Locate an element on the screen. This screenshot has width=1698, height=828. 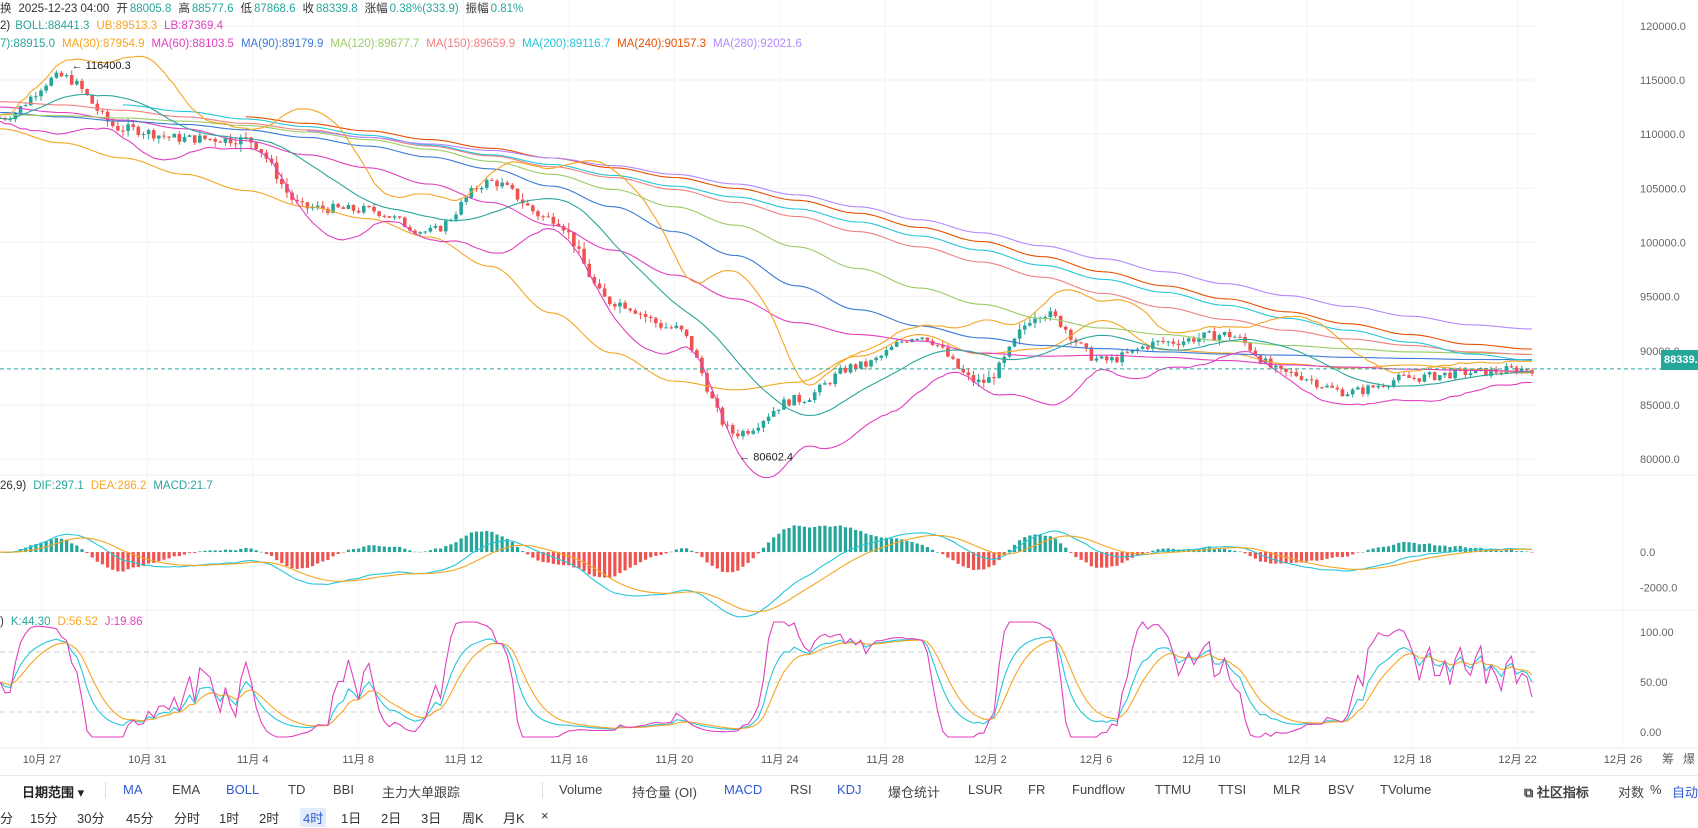
sub-indicator-fr-7: FR is located at coordinates (1037, 789).